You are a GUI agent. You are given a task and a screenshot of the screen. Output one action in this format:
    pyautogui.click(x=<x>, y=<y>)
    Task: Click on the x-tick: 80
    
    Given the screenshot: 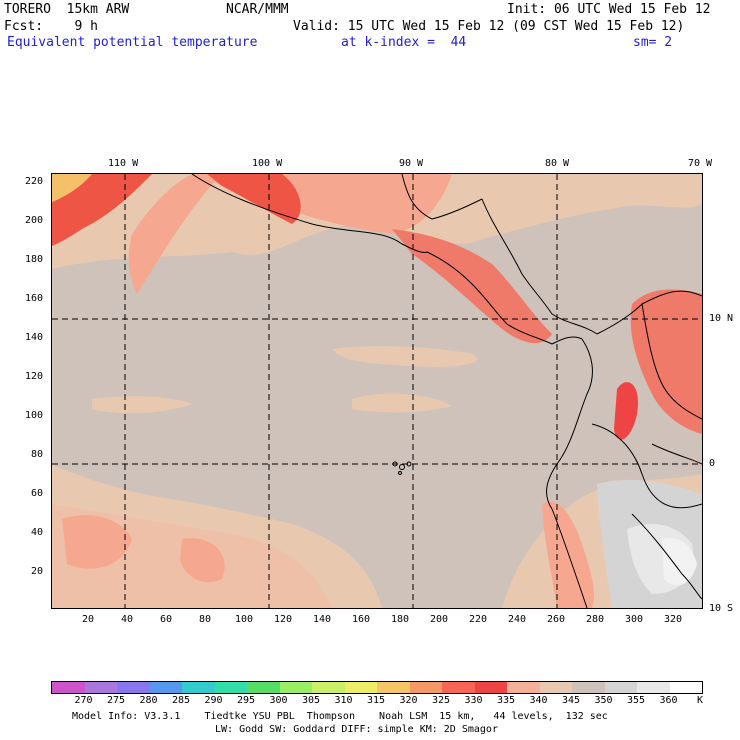 What is the action you would take?
    pyautogui.click(x=205, y=619)
    